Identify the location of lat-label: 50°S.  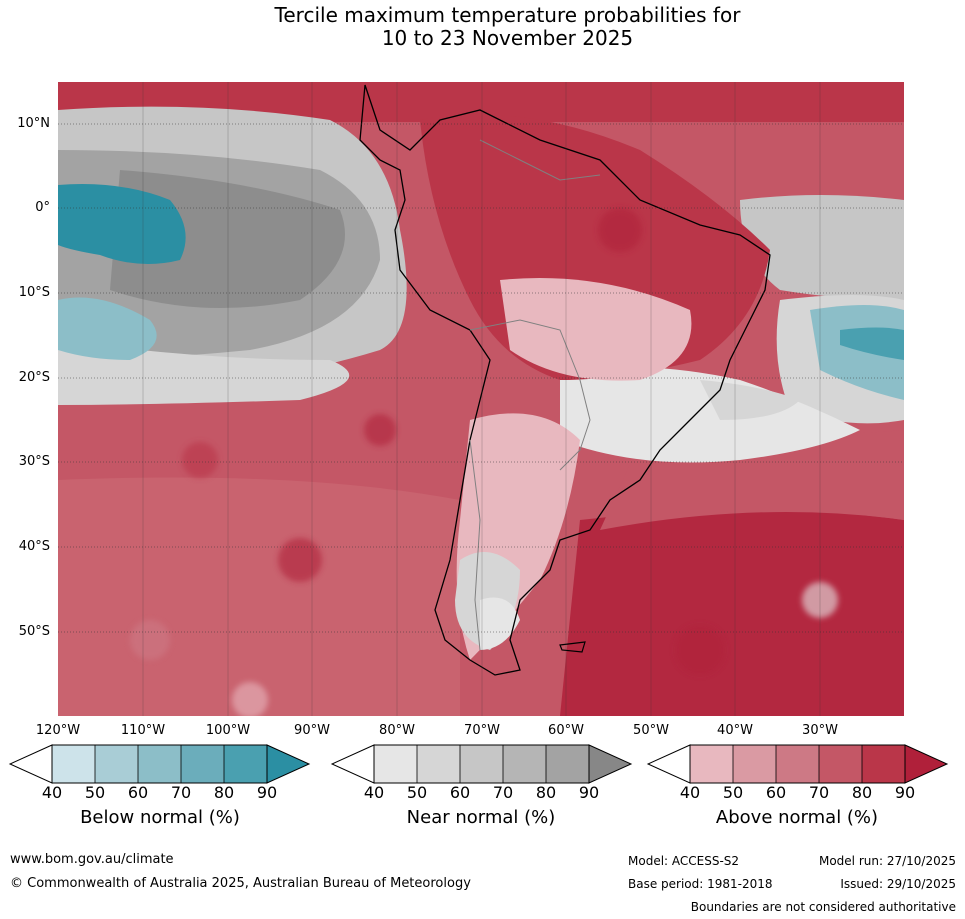
(34, 631).